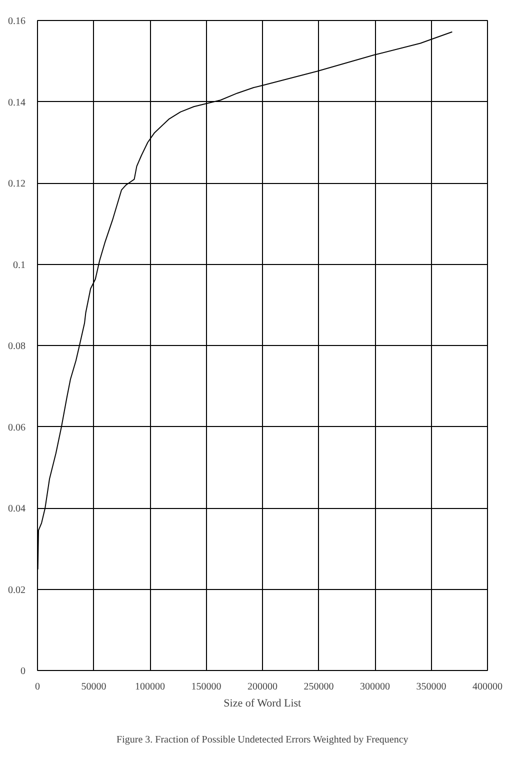 This screenshot has height=765, width=517. I want to click on y-tick-label: 0, so click(23, 671).